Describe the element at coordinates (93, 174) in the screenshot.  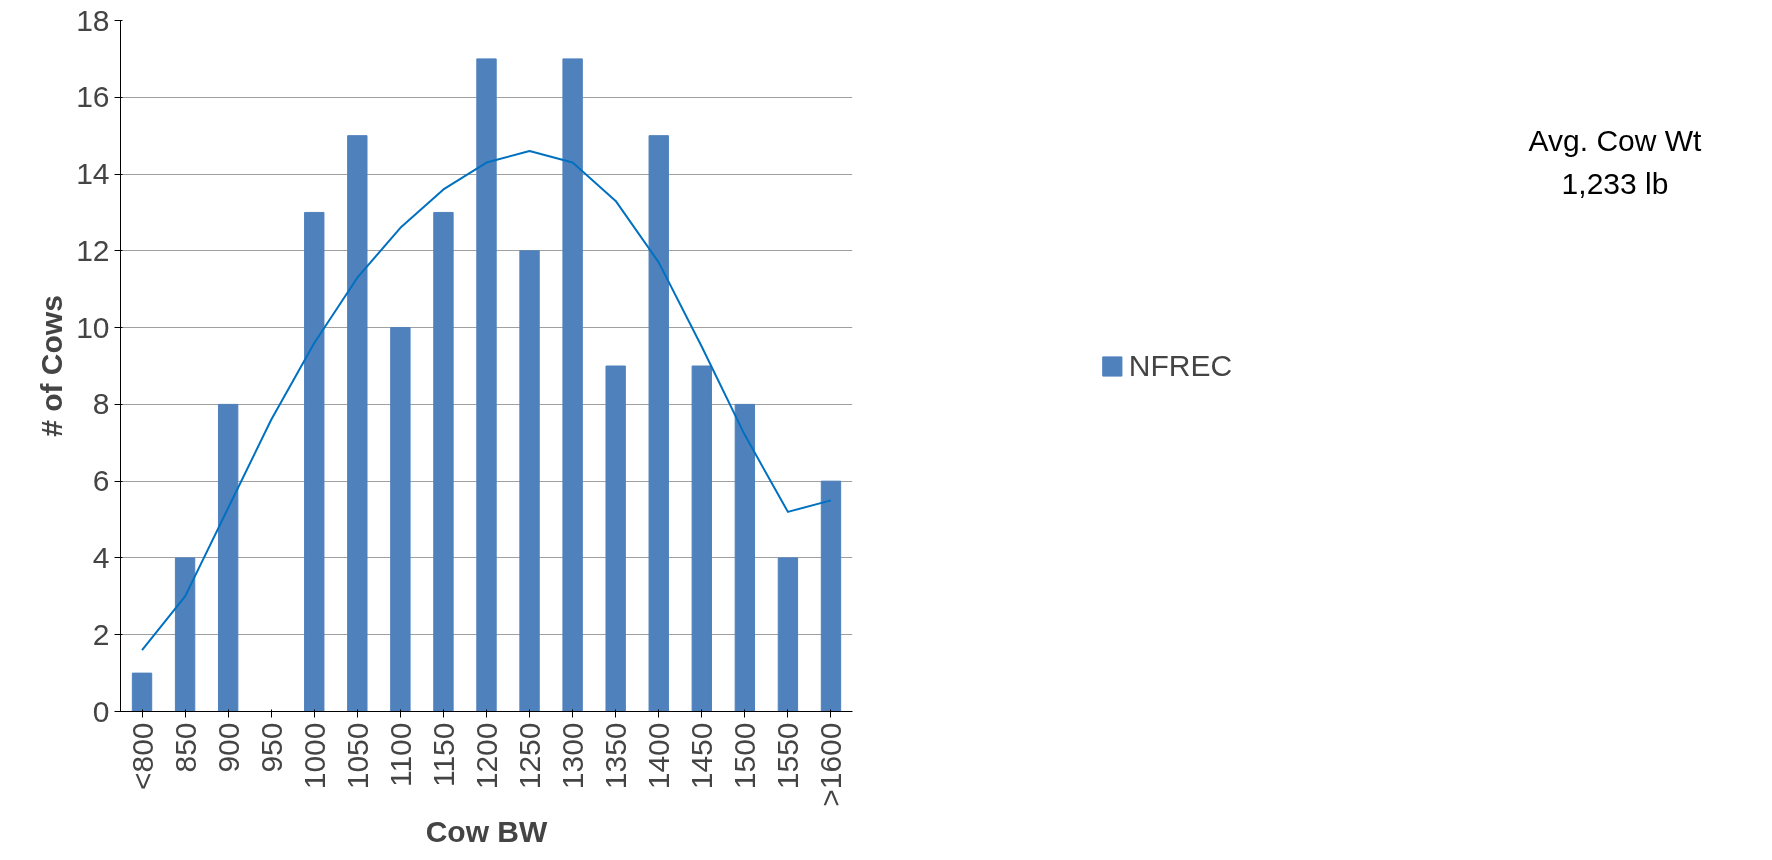
I see `y-tick-label: 14` at that location.